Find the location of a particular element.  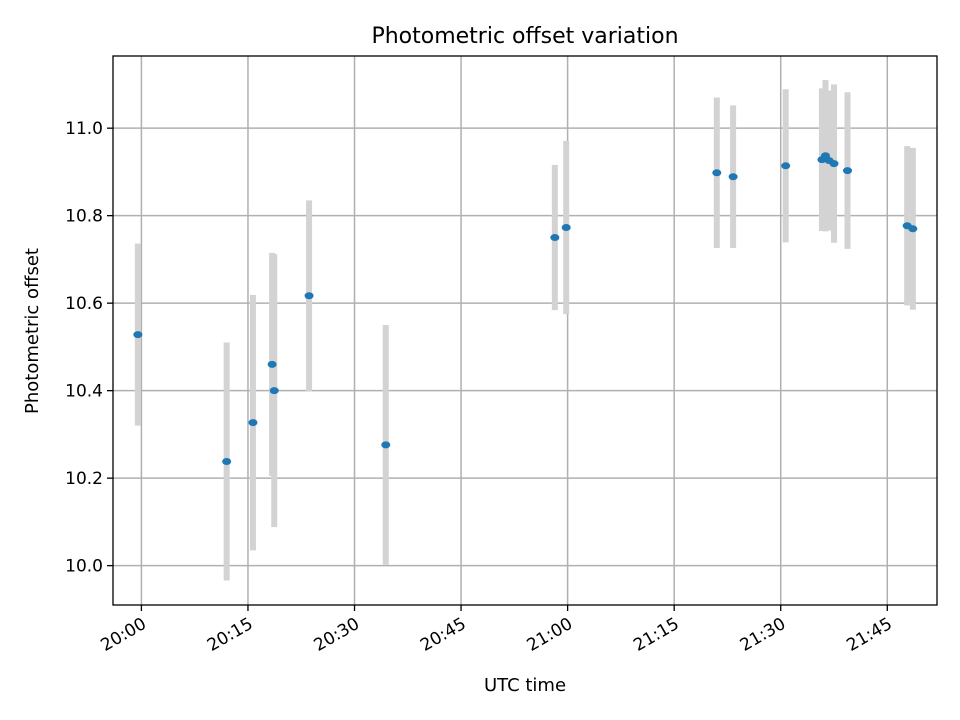

x-axis-label: UTC time is located at coordinates (525, 685).